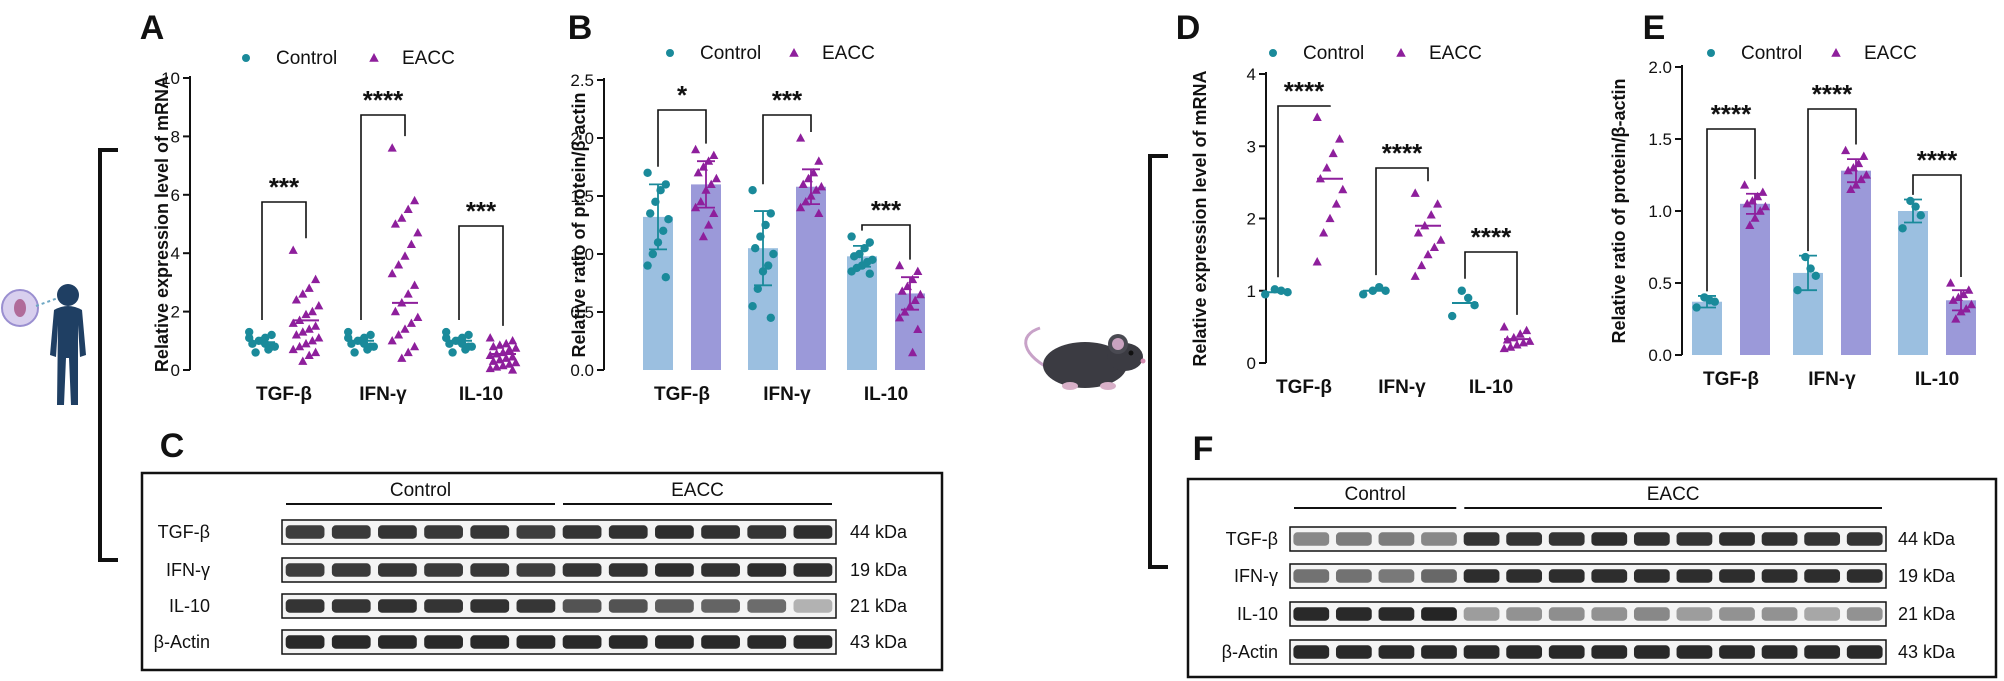 This screenshot has height=681, width=2004. I want to click on y-tick-label: 2, so click(175, 312).